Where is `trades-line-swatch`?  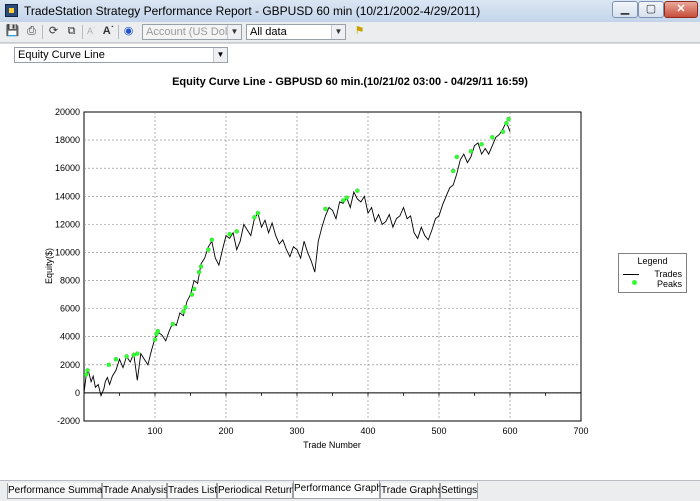
trades-line-swatch is located at coordinates (631, 274).